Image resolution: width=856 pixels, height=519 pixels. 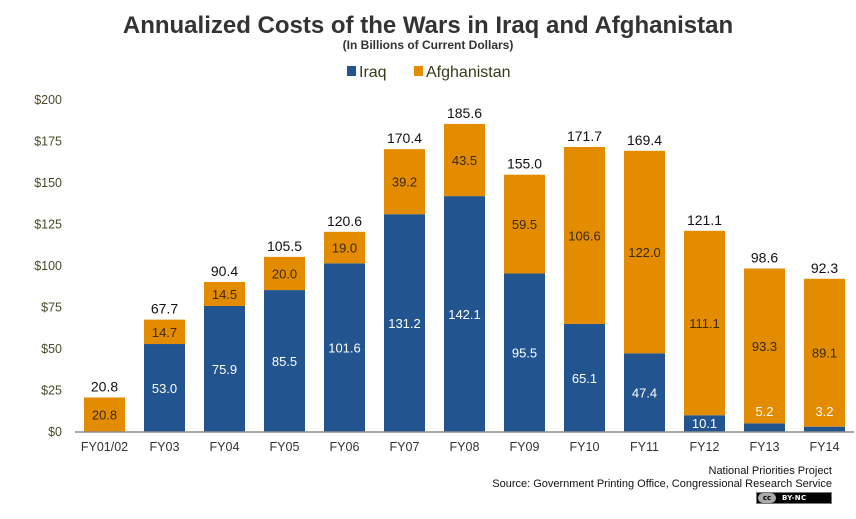 I want to click on x-tick-label: FY04, so click(x=225, y=447).